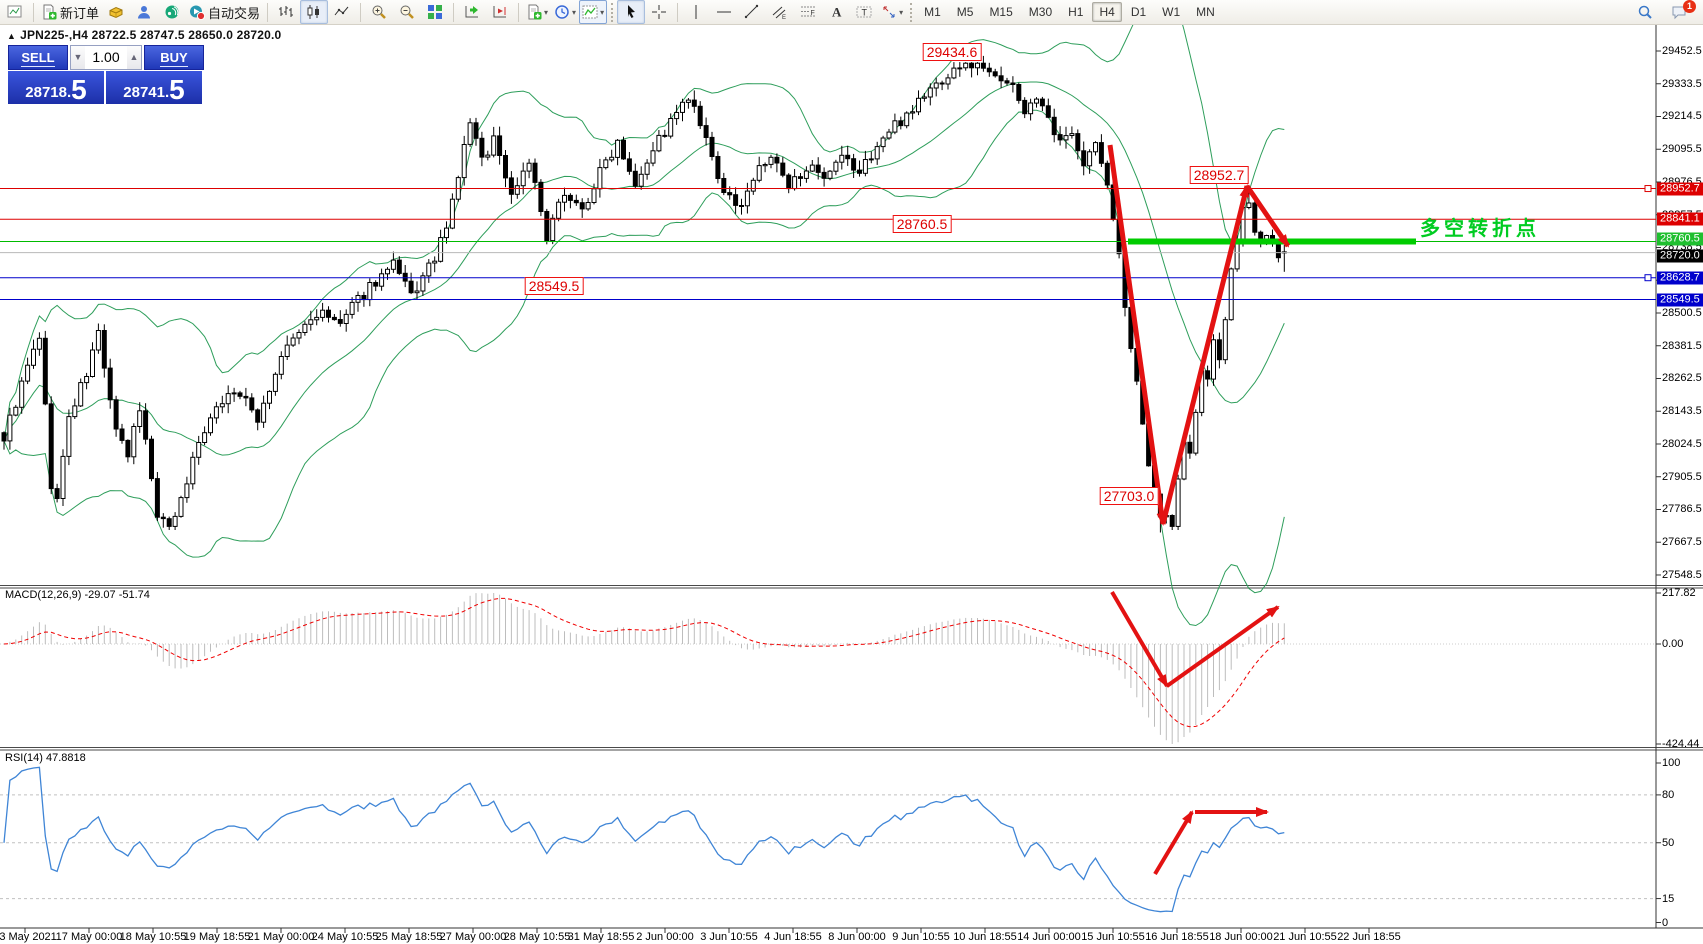 The image size is (1703, 944). I want to click on time-axis-label: 13 May 2021, so click(28, 937).